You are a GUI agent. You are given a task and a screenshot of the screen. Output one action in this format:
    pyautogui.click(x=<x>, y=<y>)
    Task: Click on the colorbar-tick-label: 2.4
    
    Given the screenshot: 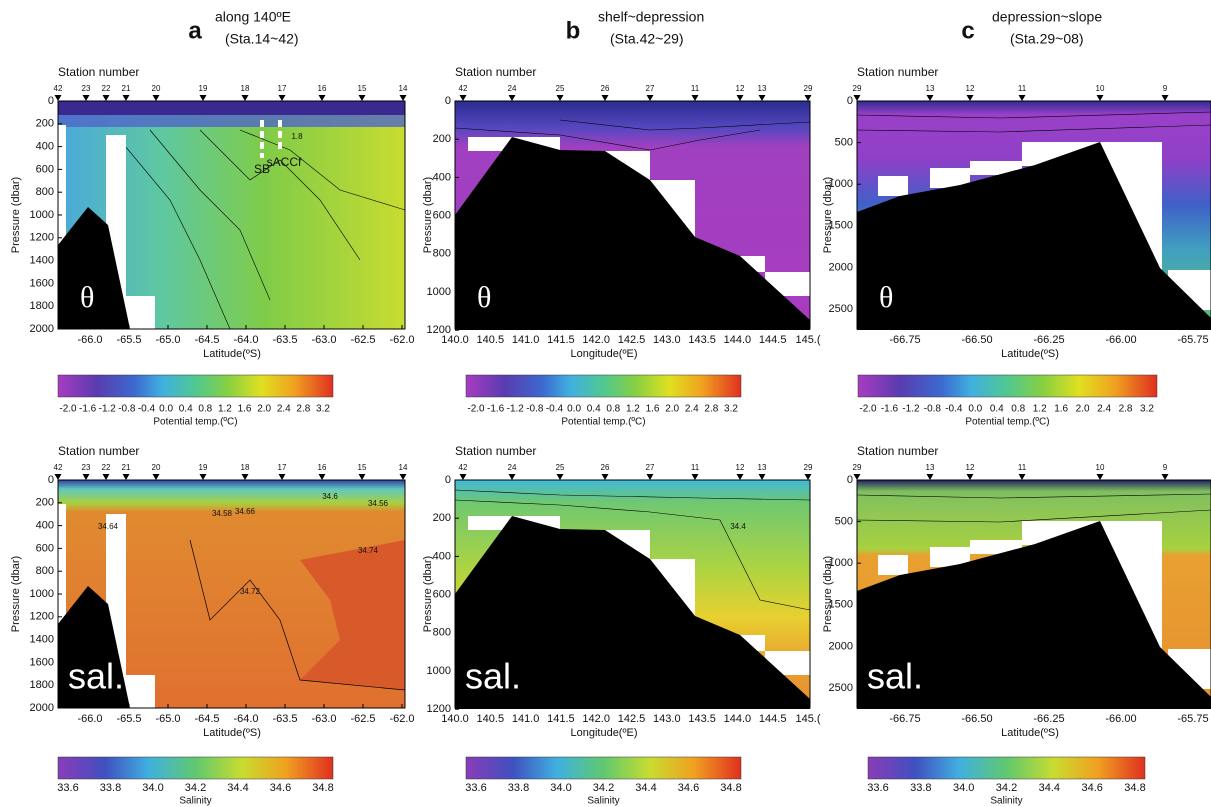 What is the action you would take?
    pyautogui.click(x=284, y=409)
    